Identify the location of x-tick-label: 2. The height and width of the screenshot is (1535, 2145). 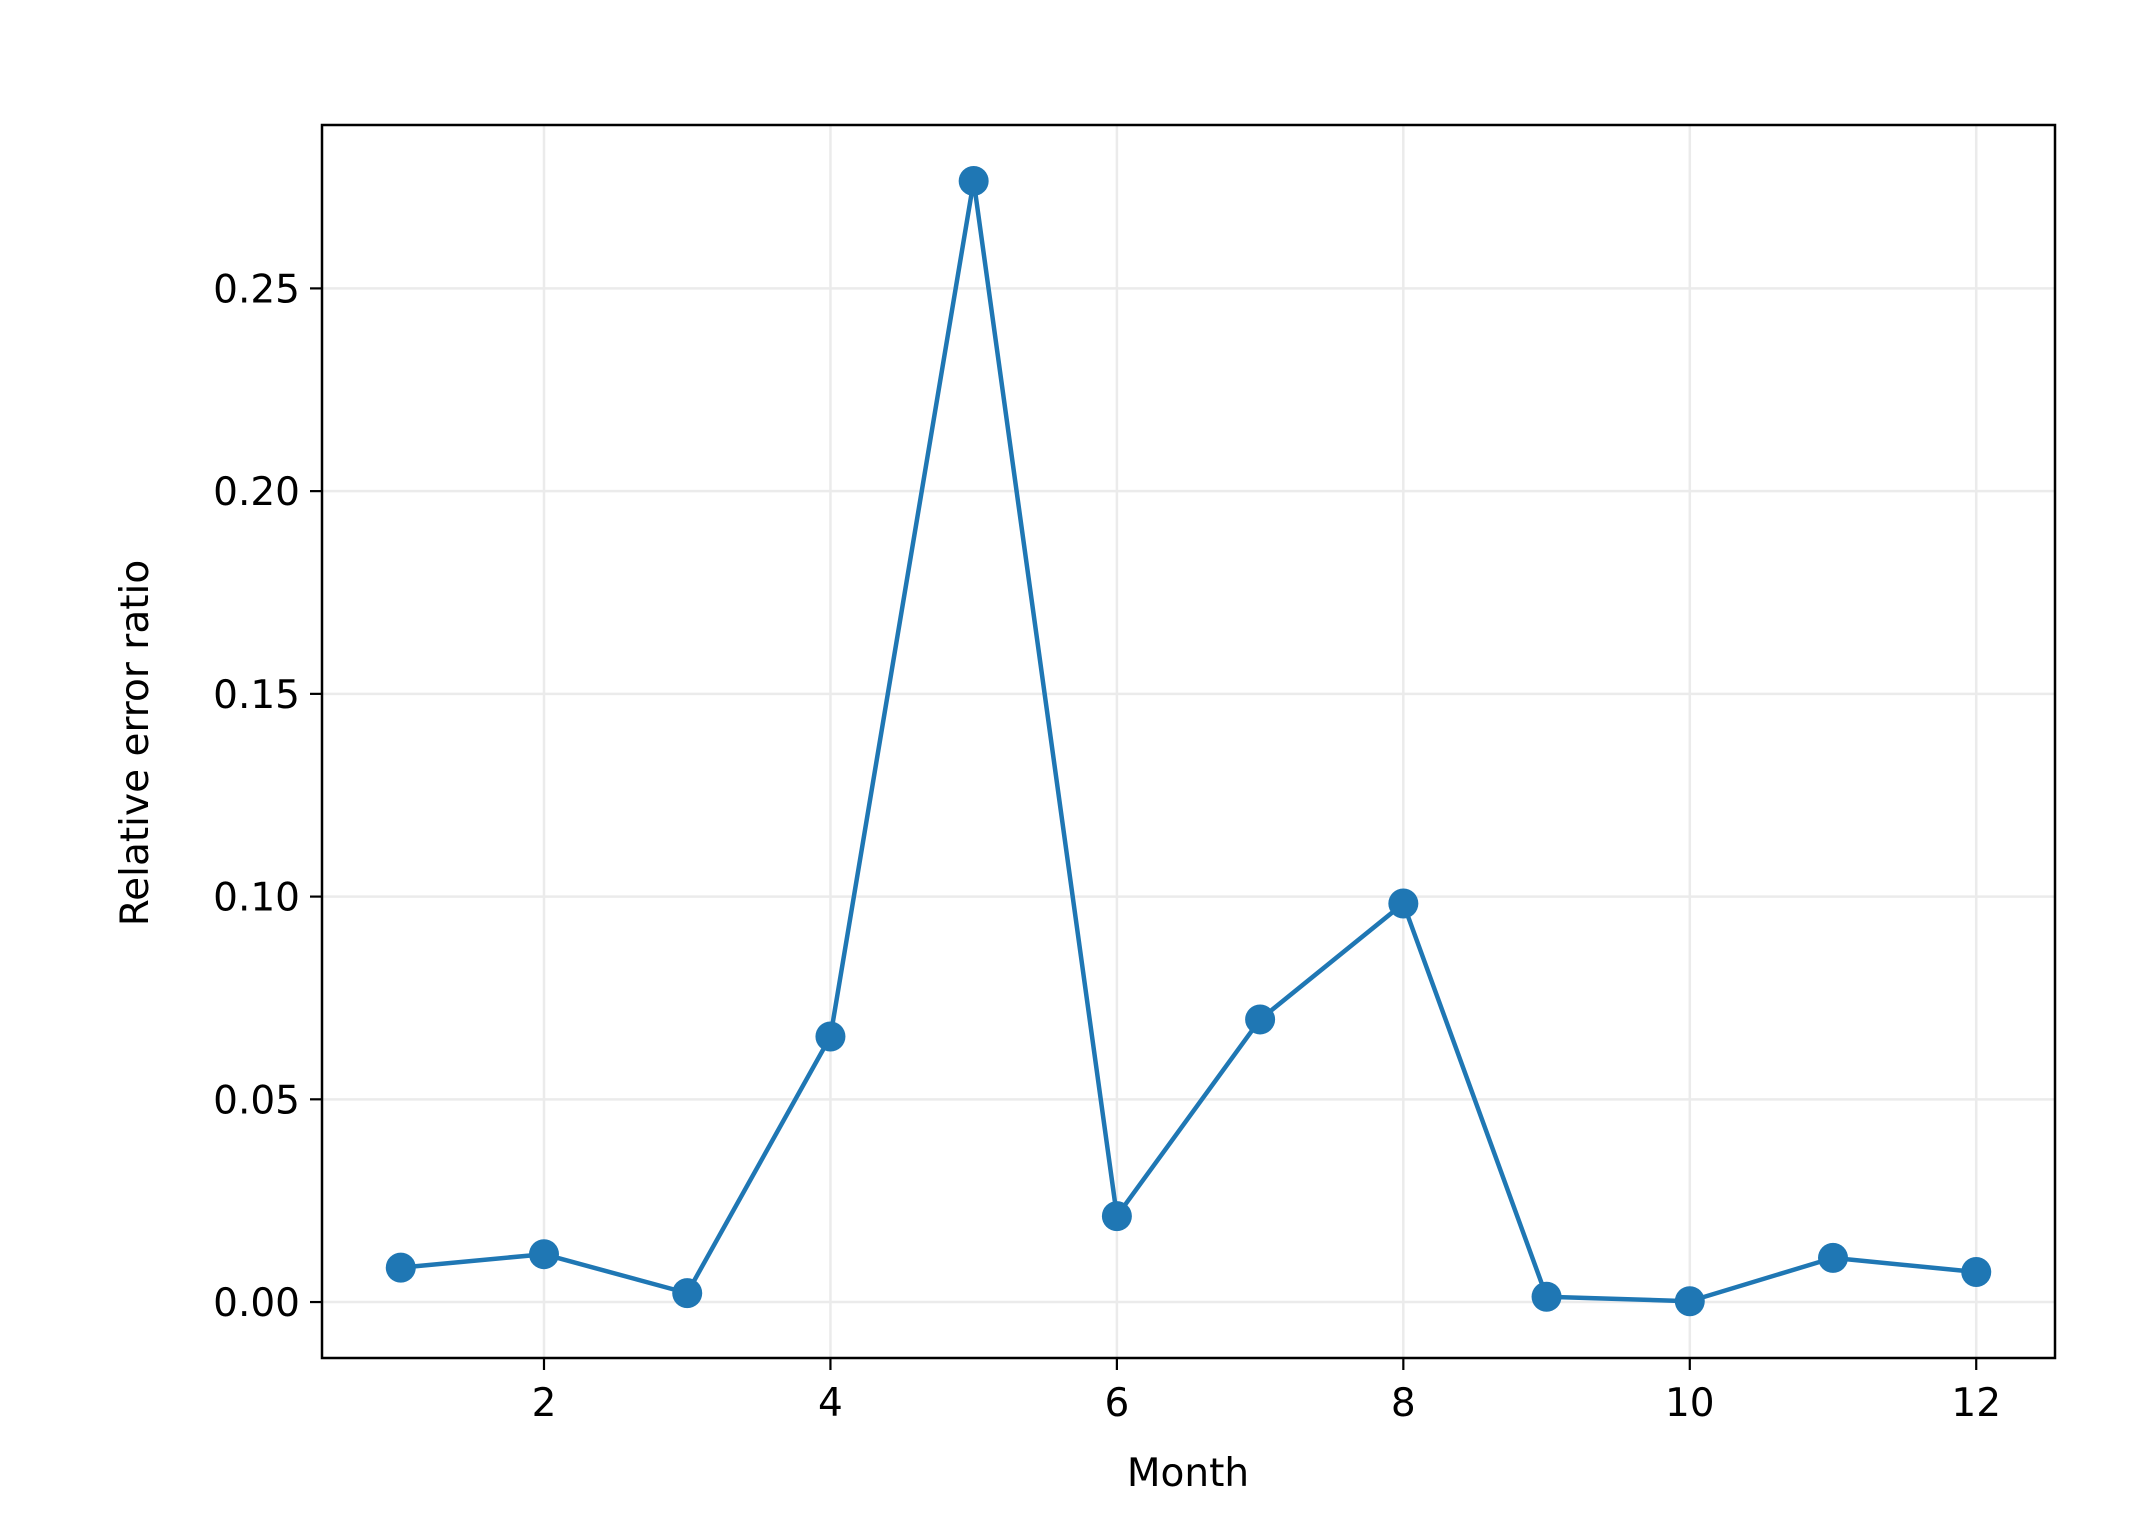
(544, 1403).